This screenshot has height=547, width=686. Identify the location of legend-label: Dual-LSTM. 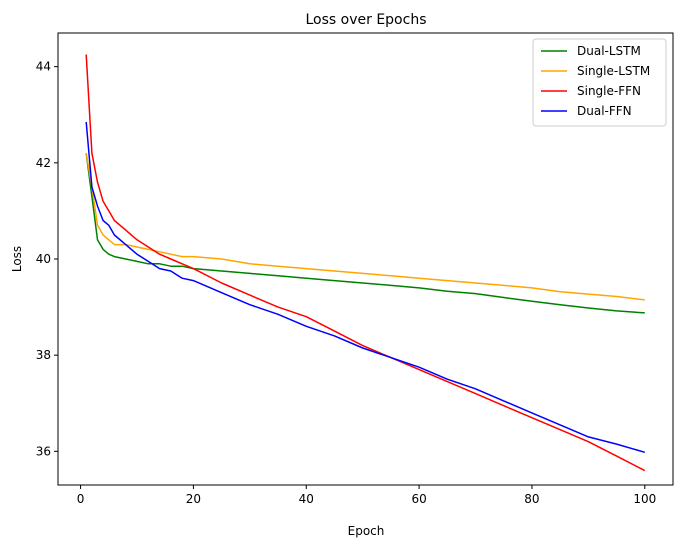
(609, 51).